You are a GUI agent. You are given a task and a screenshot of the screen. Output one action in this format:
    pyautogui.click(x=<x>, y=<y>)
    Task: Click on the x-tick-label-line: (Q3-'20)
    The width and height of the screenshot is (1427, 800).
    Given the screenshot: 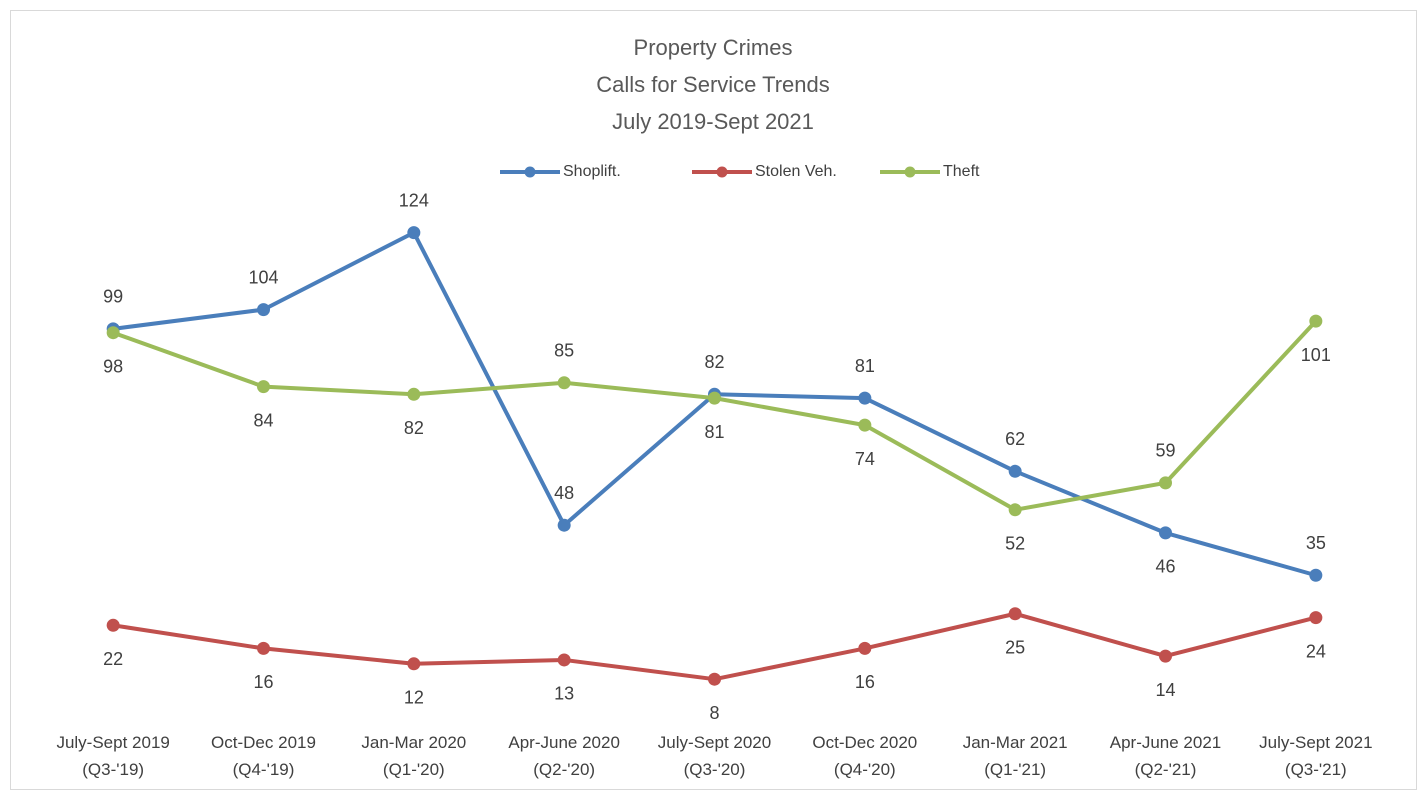 What is the action you would take?
    pyautogui.click(x=715, y=769)
    